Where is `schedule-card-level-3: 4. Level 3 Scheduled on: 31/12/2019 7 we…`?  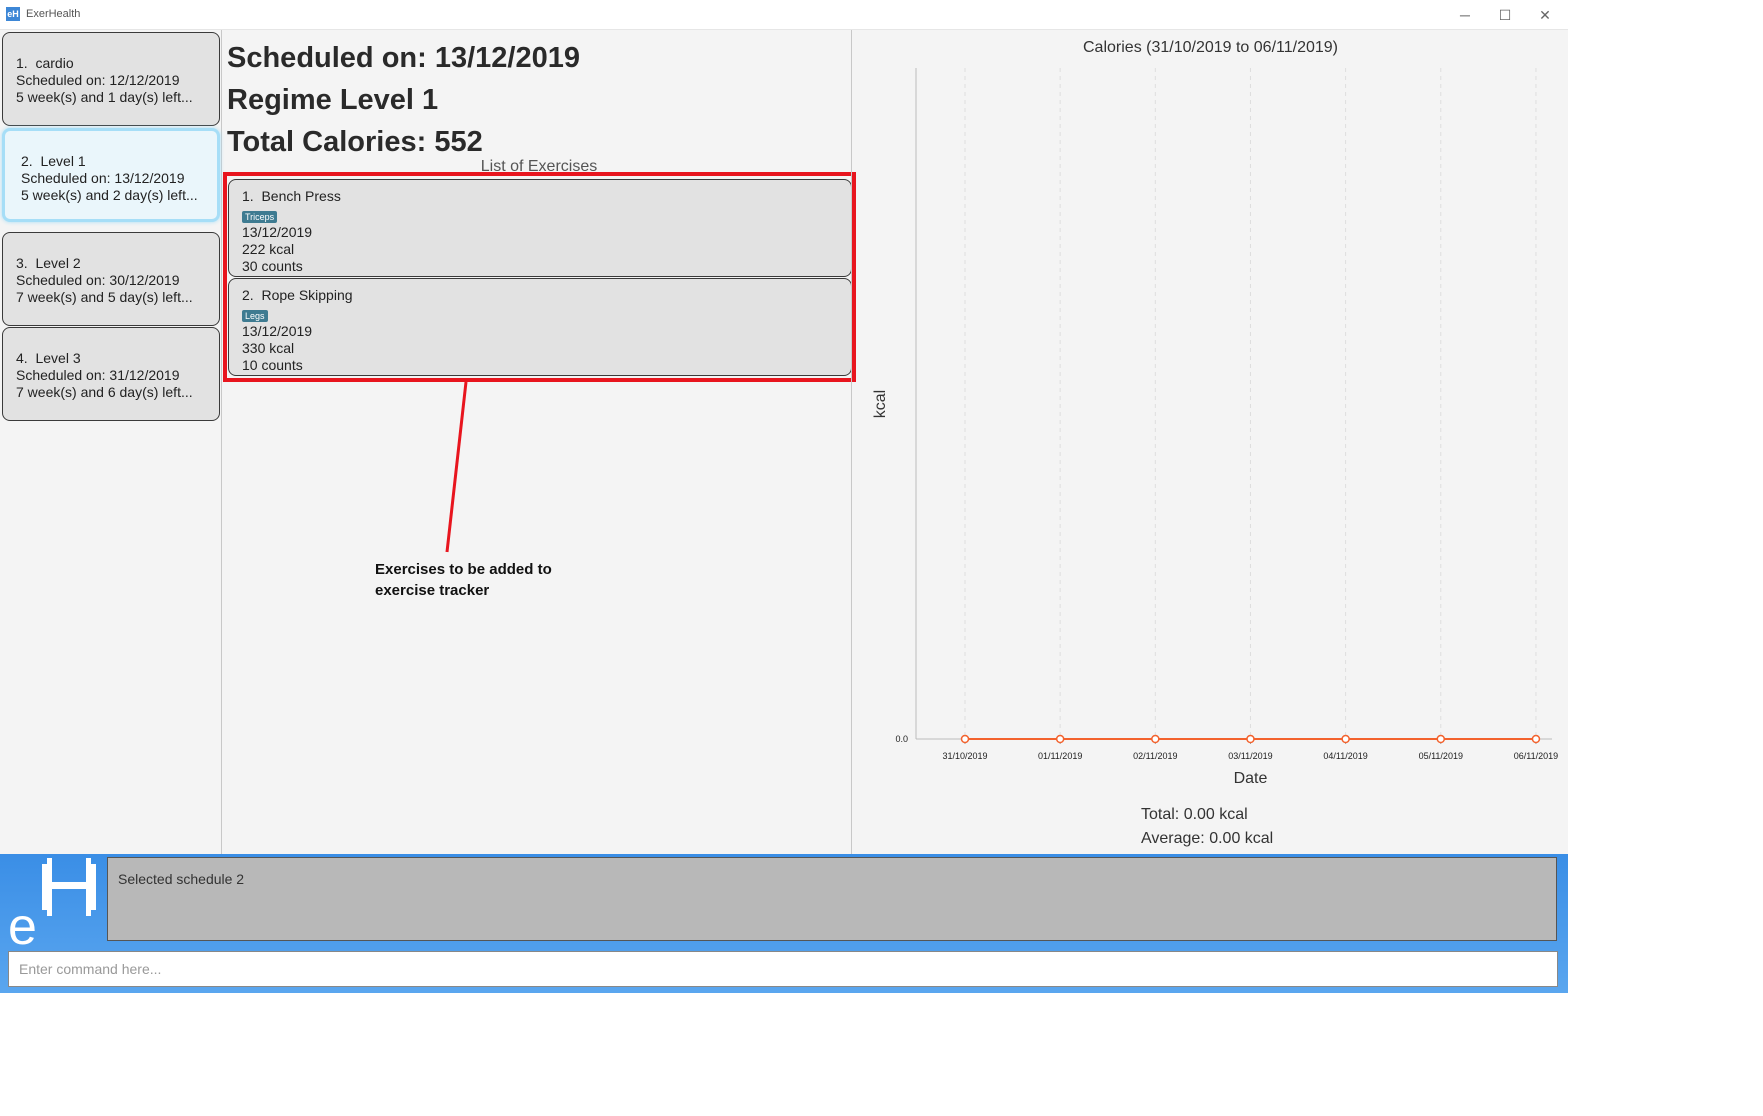 schedule-card-level-3: 4. Level 3 Scheduled on: 31/12/2019 7 we… is located at coordinates (111, 374).